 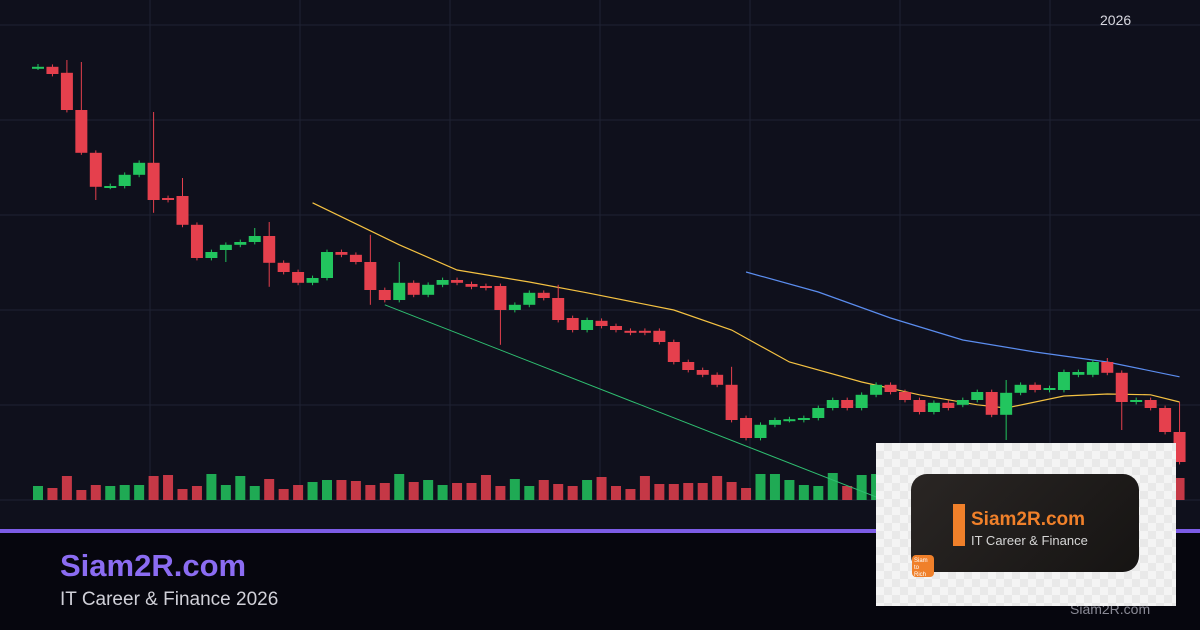 I want to click on brand-tagline: IT Career & Finance 2026, so click(x=169, y=599).